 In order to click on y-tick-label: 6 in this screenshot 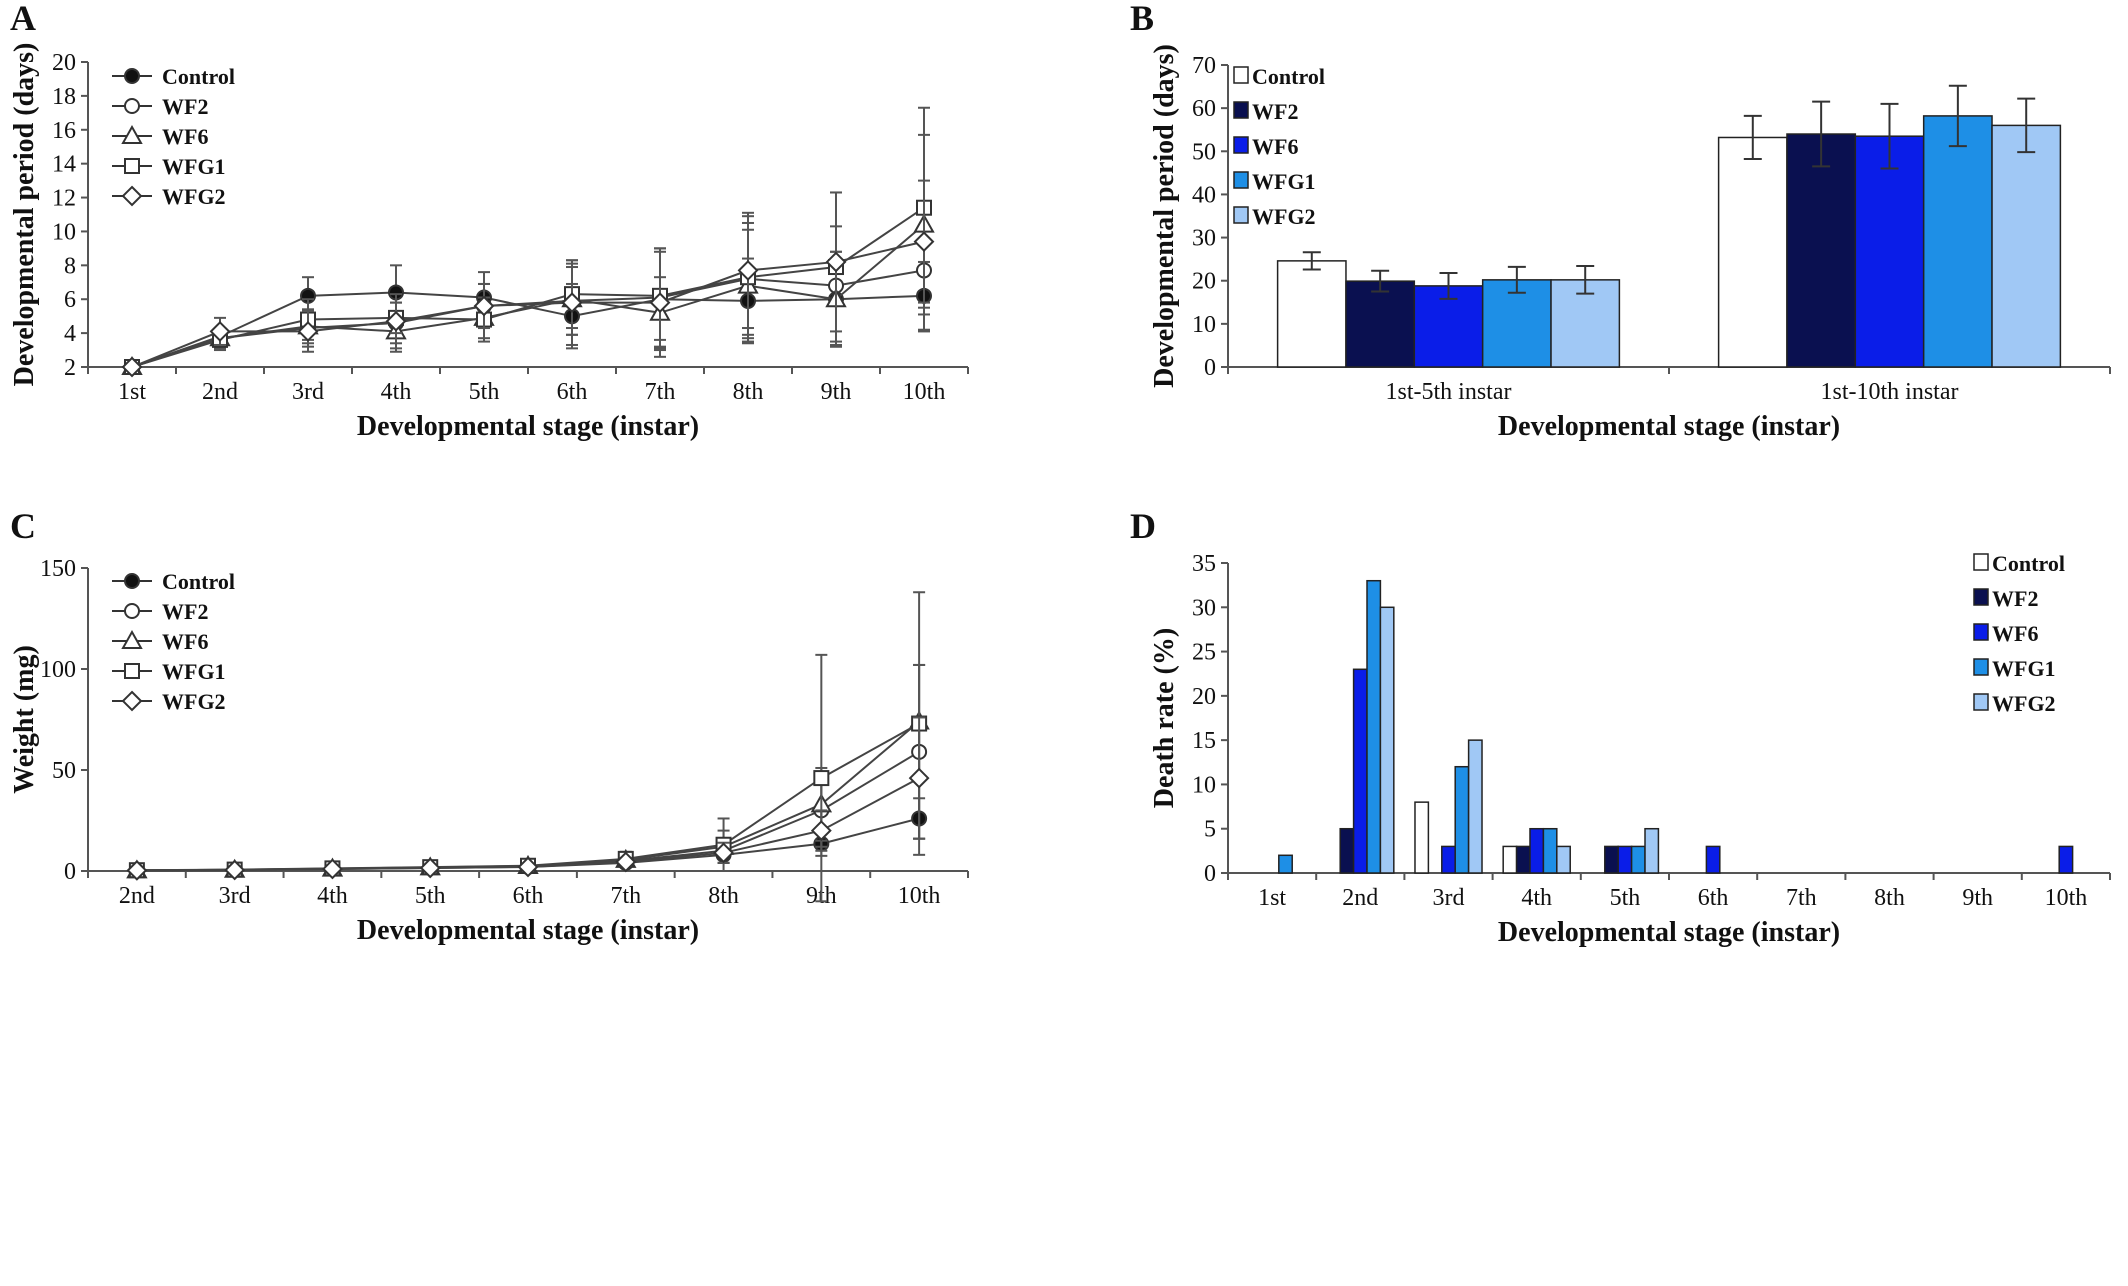, I will do `click(70, 300)`.